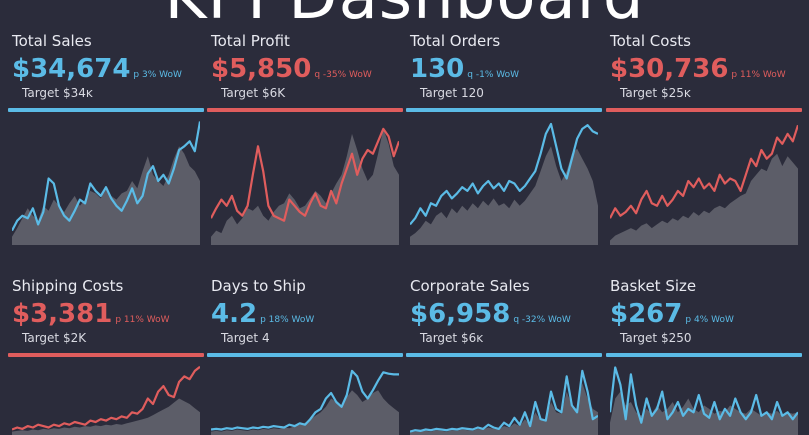 This screenshot has height=435, width=809. What do you see at coordinates (157, 75) in the screenshot?
I see `kpi-change: p 3% WoW` at bounding box center [157, 75].